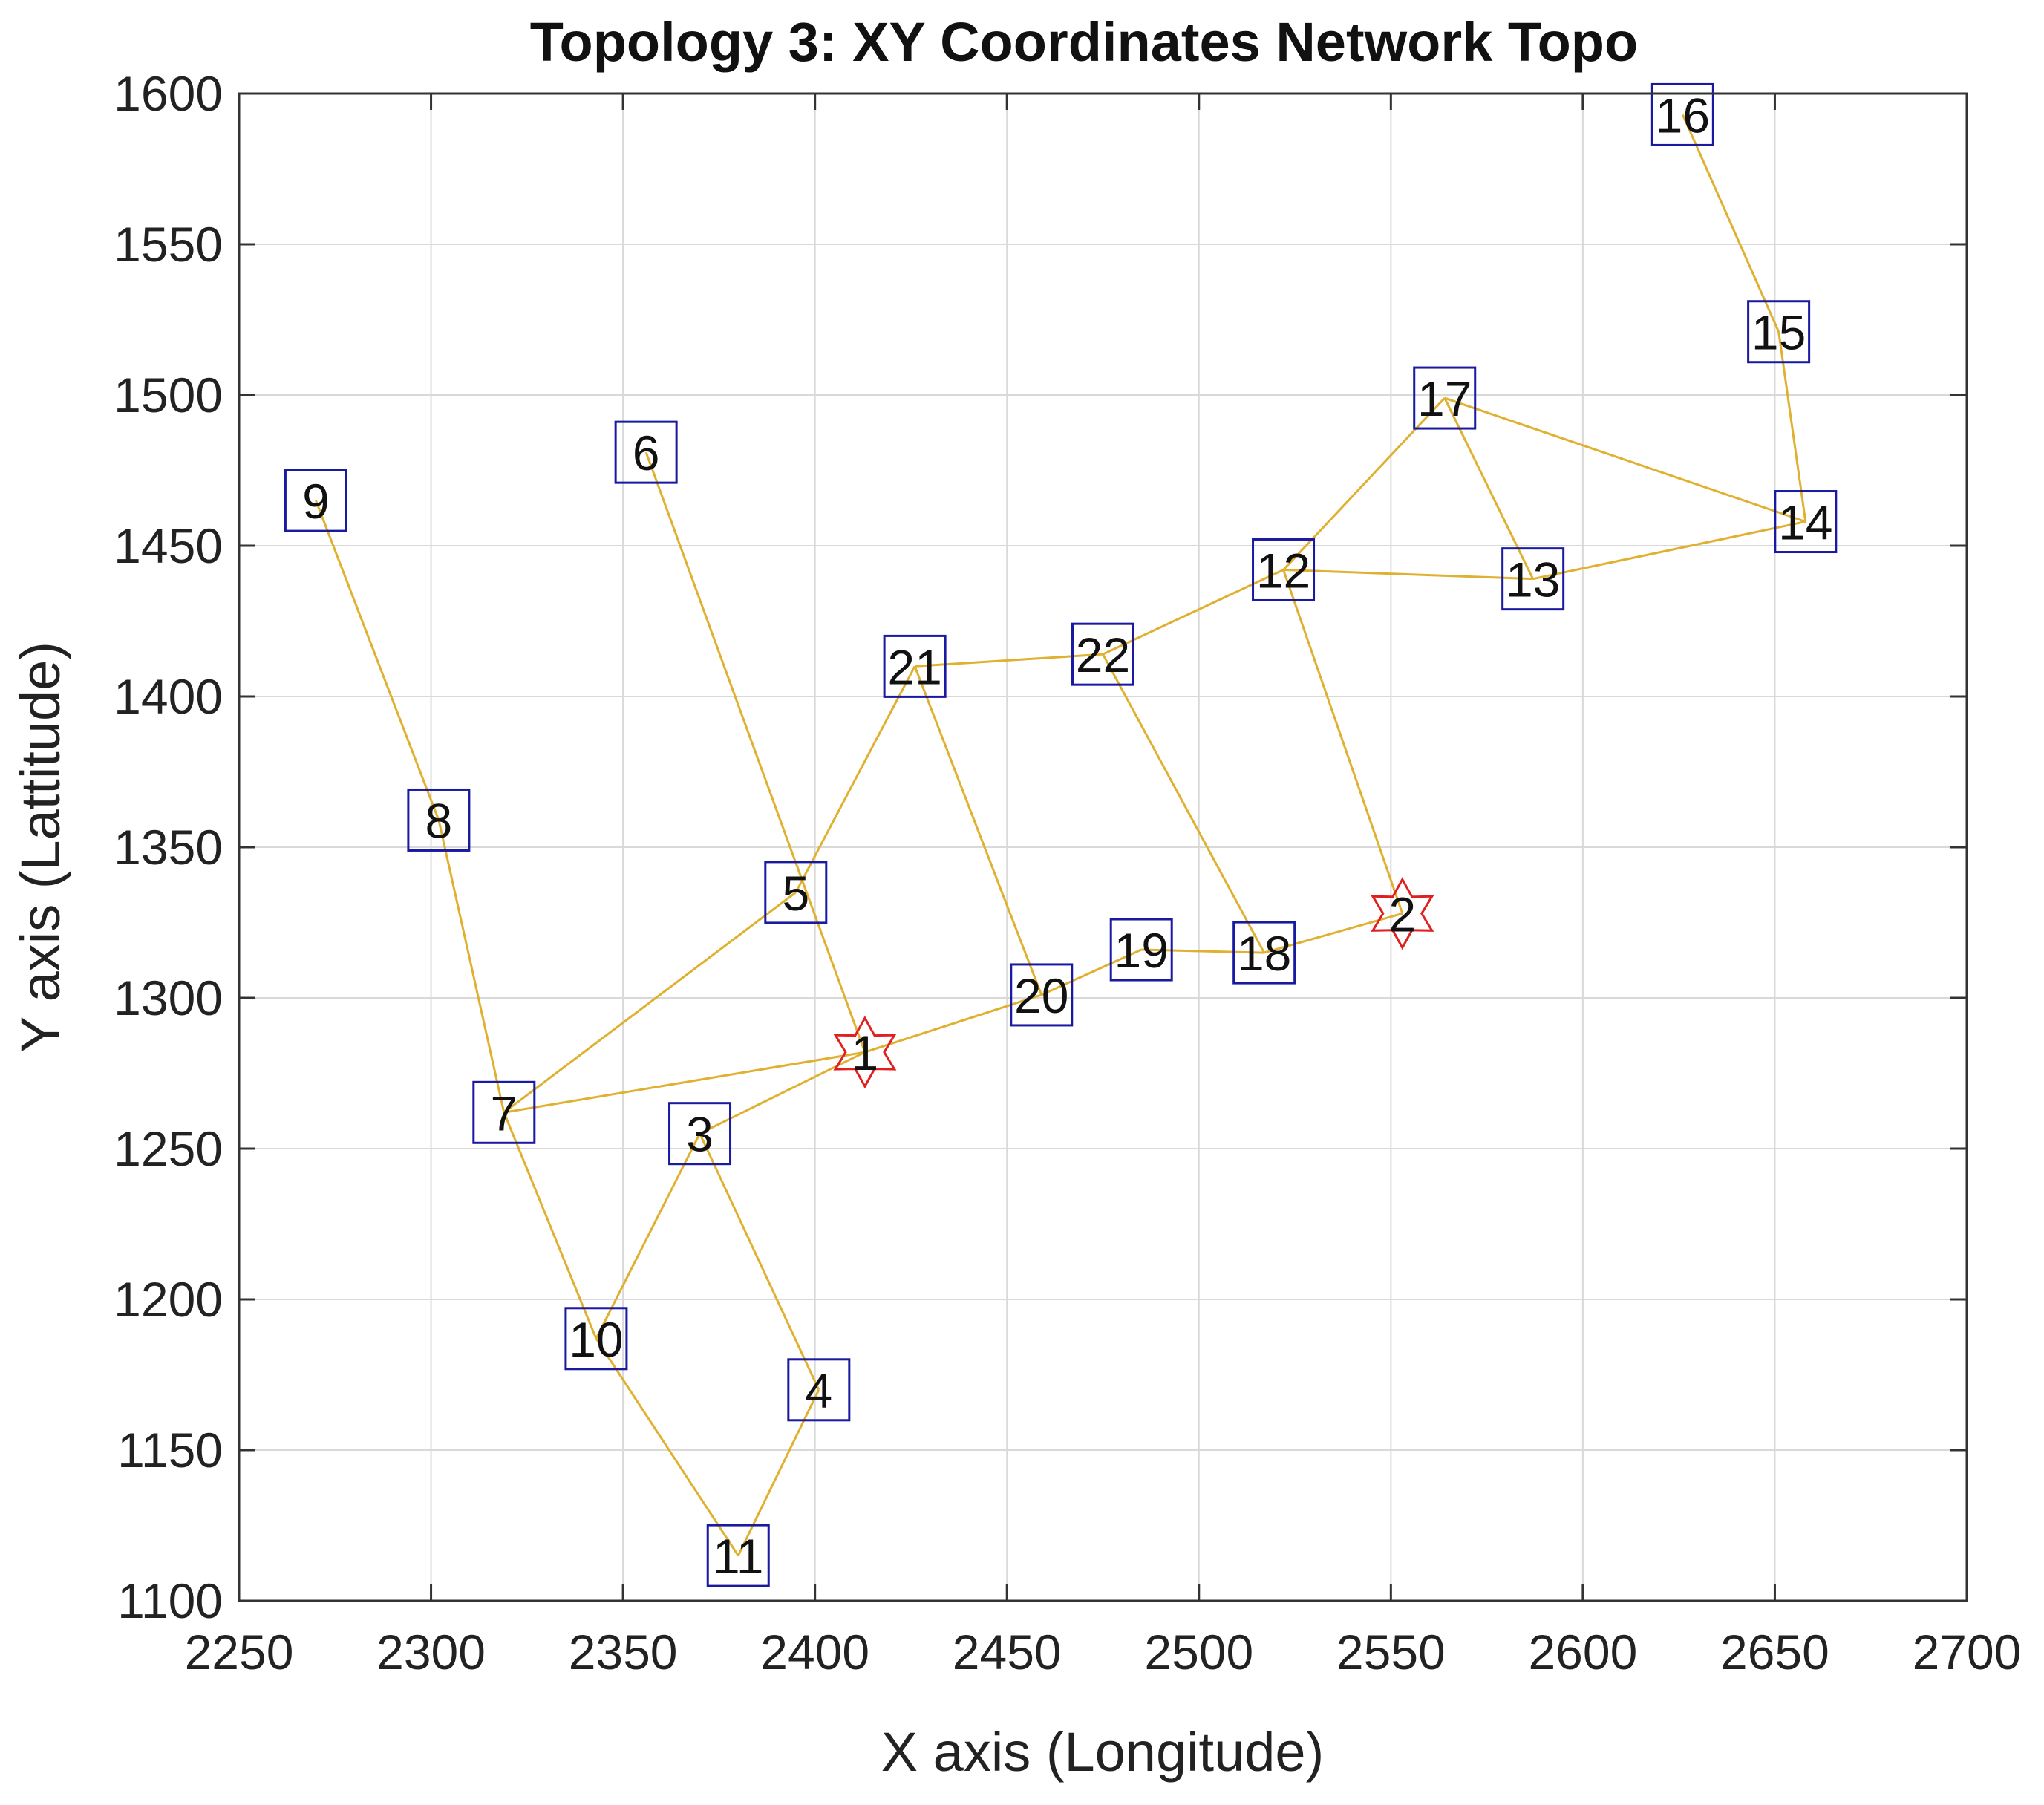  What do you see at coordinates (1198, 1653) in the screenshot?
I see `x-tick-label: 2500` at bounding box center [1198, 1653].